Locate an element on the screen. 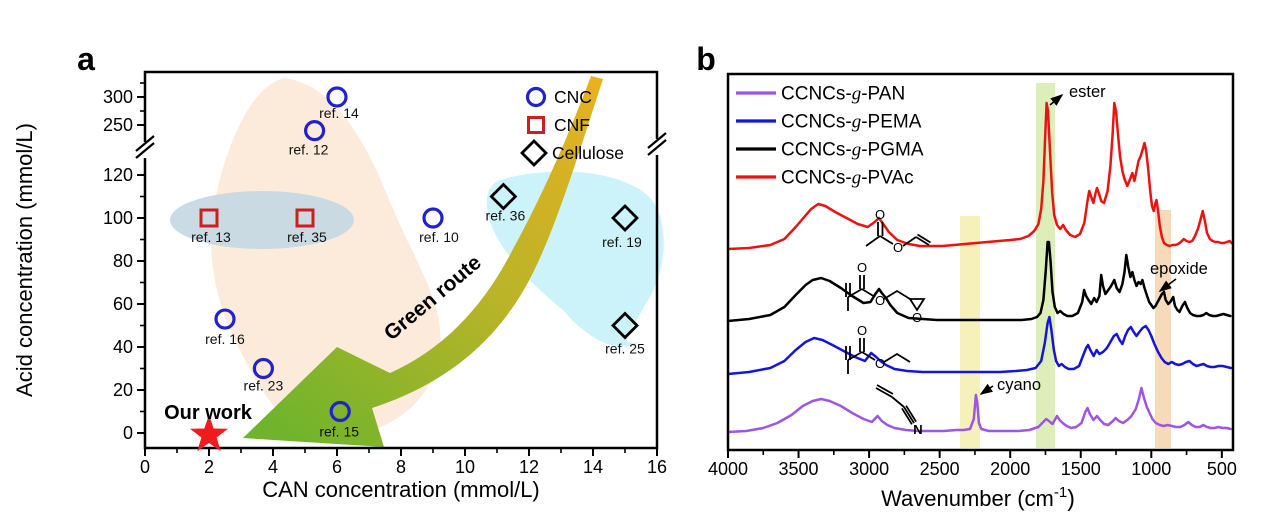  y-tick-label: 60 is located at coordinates (123, 304).